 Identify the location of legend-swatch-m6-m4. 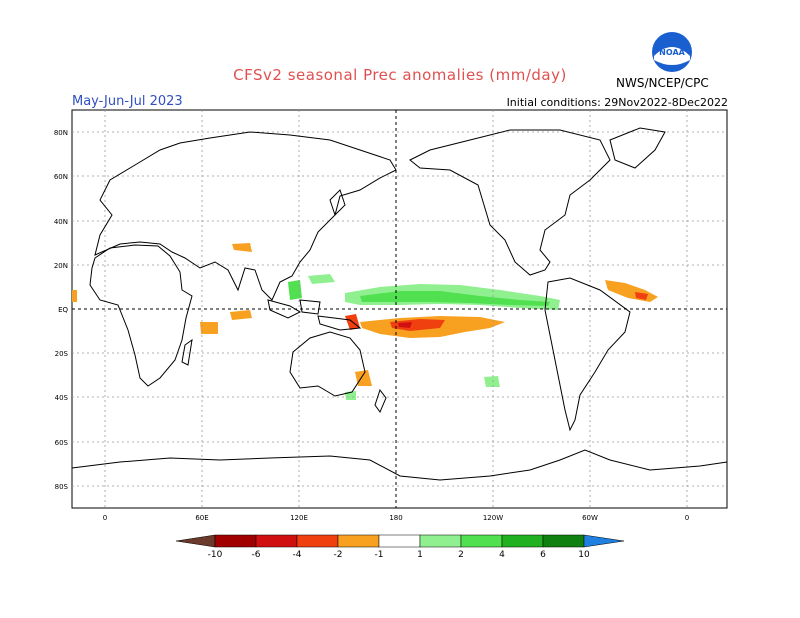
(276, 541).